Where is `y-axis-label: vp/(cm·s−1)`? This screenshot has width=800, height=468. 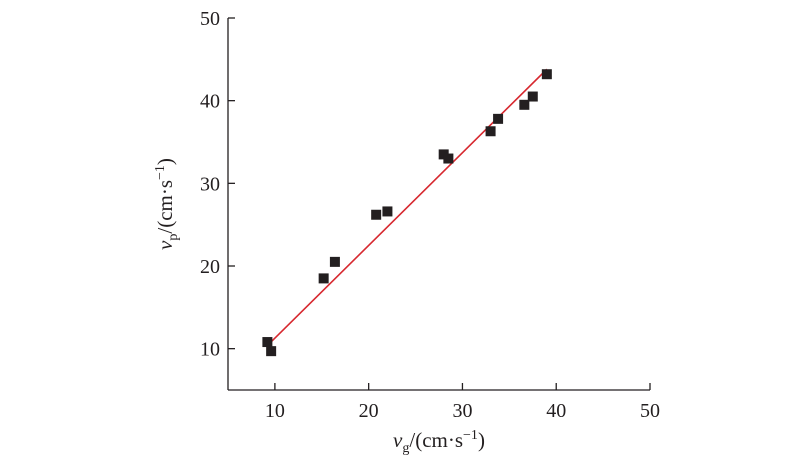
y-axis-label: vp/(cm·s−1) is located at coordinates (167, 204).